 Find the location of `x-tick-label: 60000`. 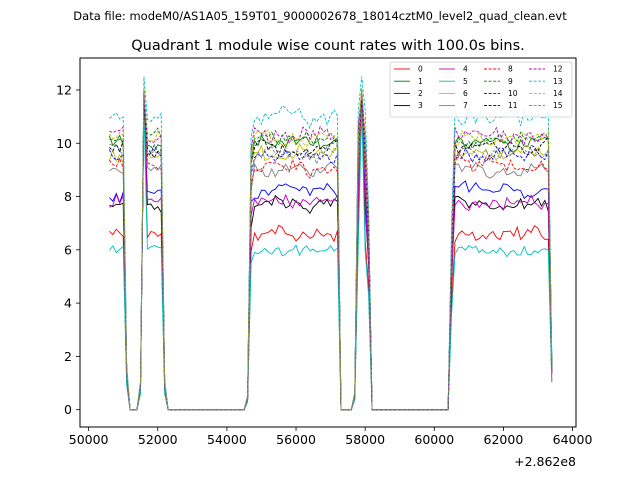

x-tick-label: 60000 is located at coordinates (434, 439).